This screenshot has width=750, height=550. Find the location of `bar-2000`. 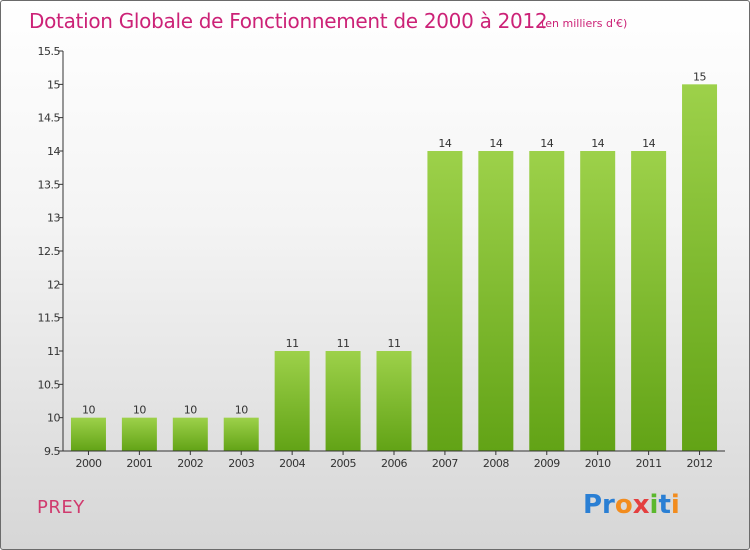

bar-2000 is located at coordinates (88, 434).